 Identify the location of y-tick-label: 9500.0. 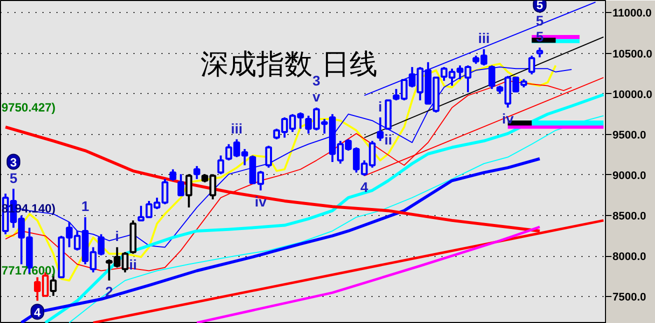
(629, 135).